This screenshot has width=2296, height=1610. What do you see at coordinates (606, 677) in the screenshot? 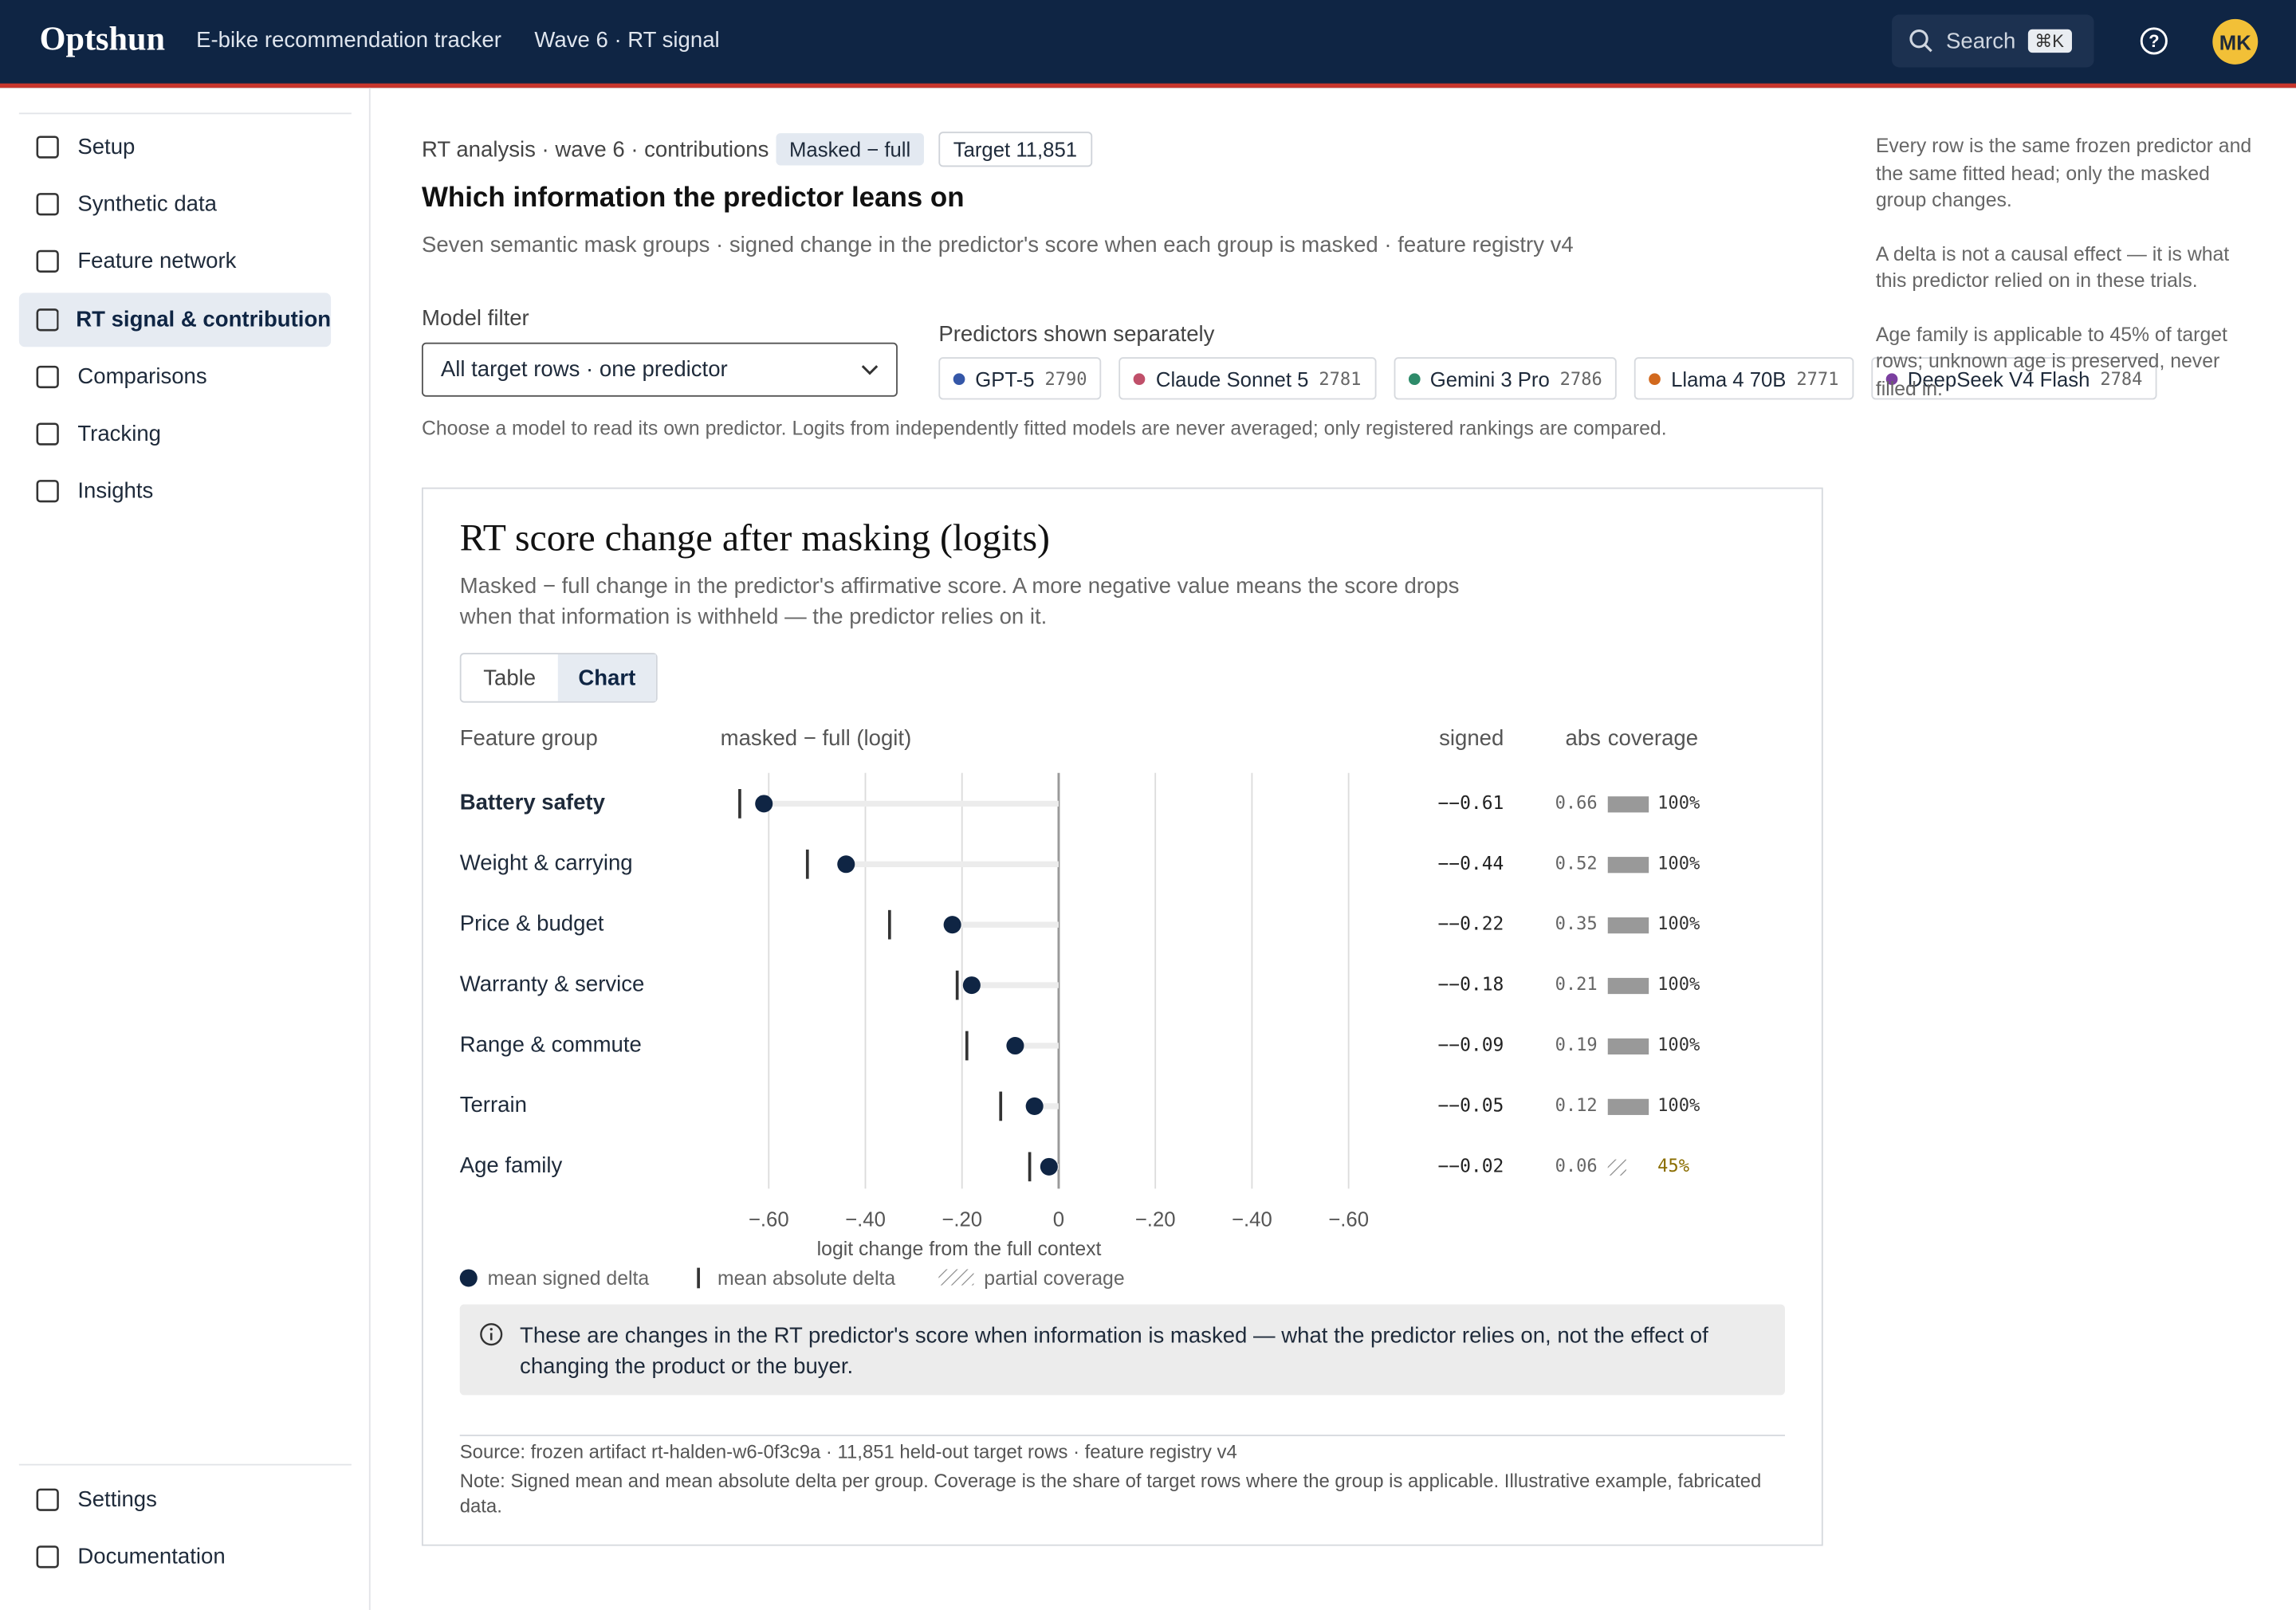
I see `tab: Chart` at bounding box center [606, 677].